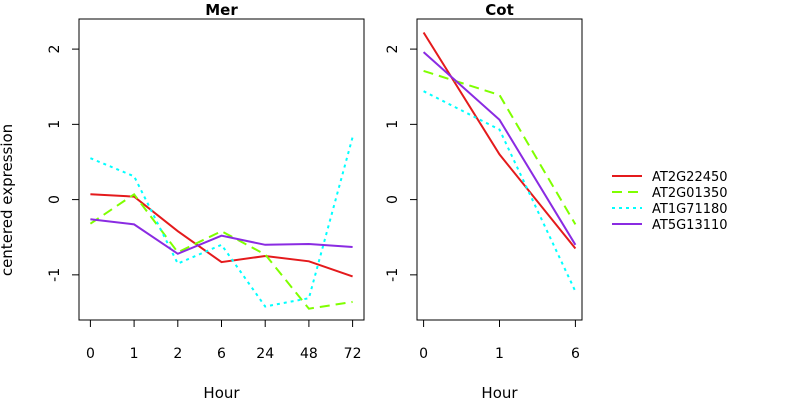 The height and width of the screenshot is (400, 800). I want to click on x-tick-label: 2, so click(177, 354).